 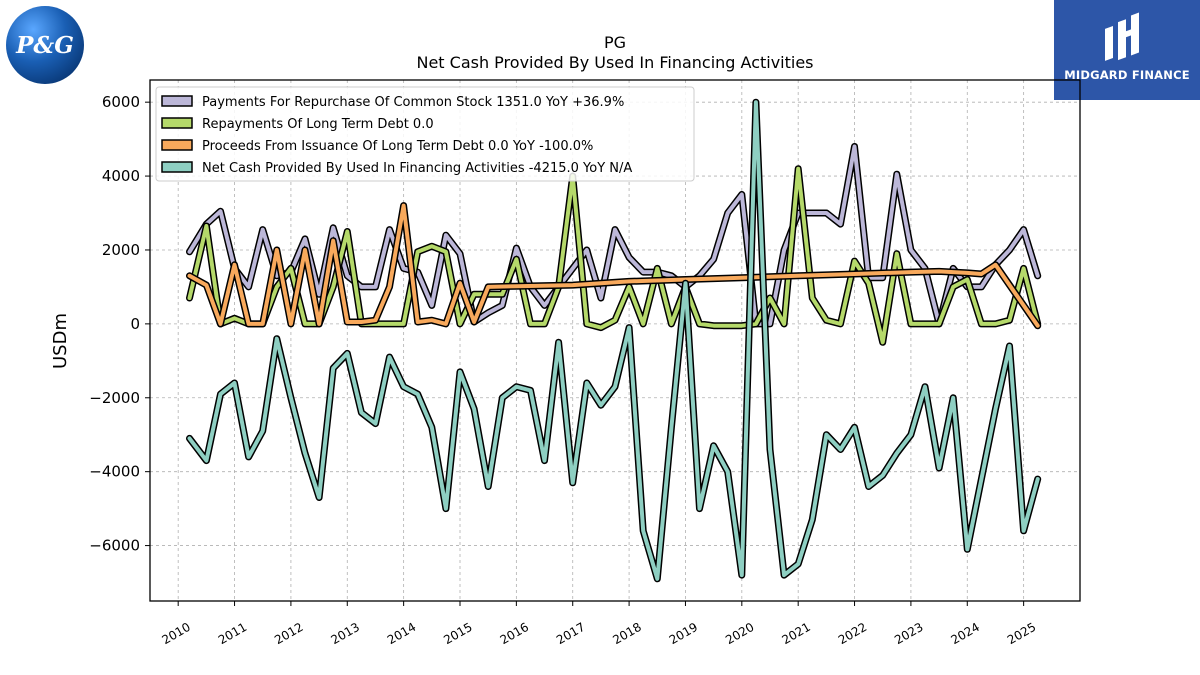 I want to click on x-tick-label: 2018, so click(x=626, y=633).